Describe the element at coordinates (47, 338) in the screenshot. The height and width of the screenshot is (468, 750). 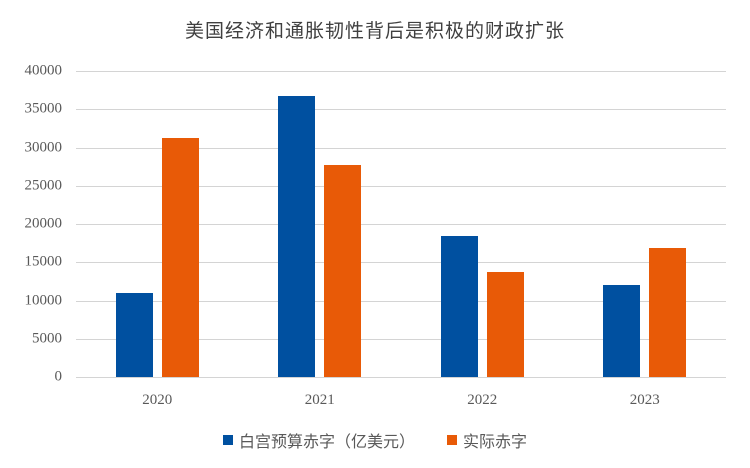
I see `y-tick-label: 5000` at that location.